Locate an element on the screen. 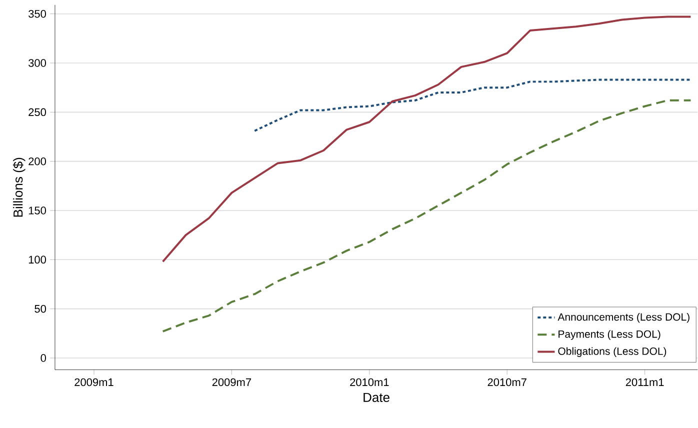 Image resolution: width=698 pixels, height=428 pixels. y-tick-label: 0 is located at coordinates (43, 358).